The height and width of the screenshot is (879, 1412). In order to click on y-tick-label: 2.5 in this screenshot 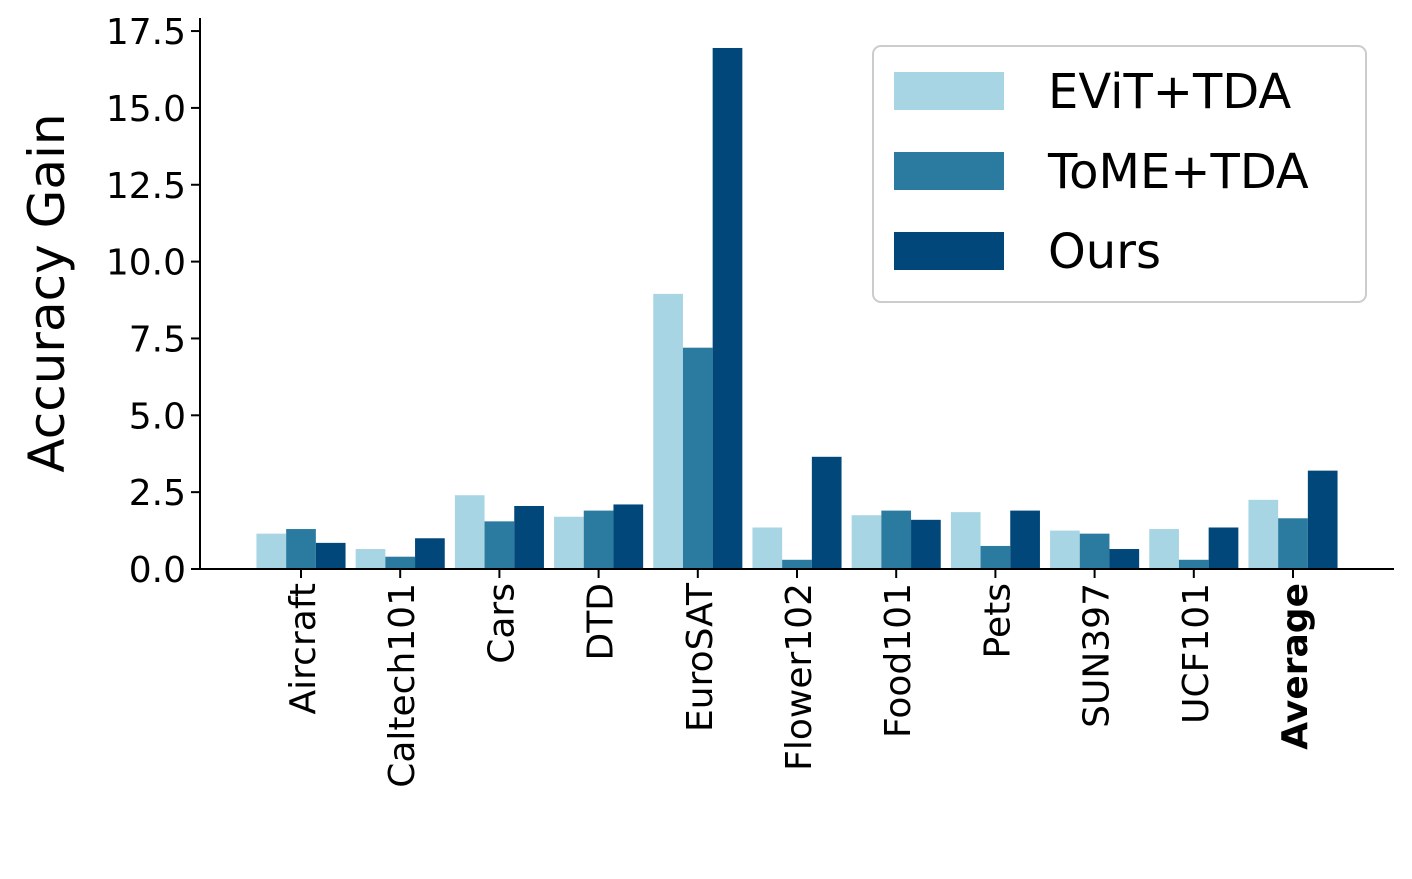, I will do `click(157, 493)`.